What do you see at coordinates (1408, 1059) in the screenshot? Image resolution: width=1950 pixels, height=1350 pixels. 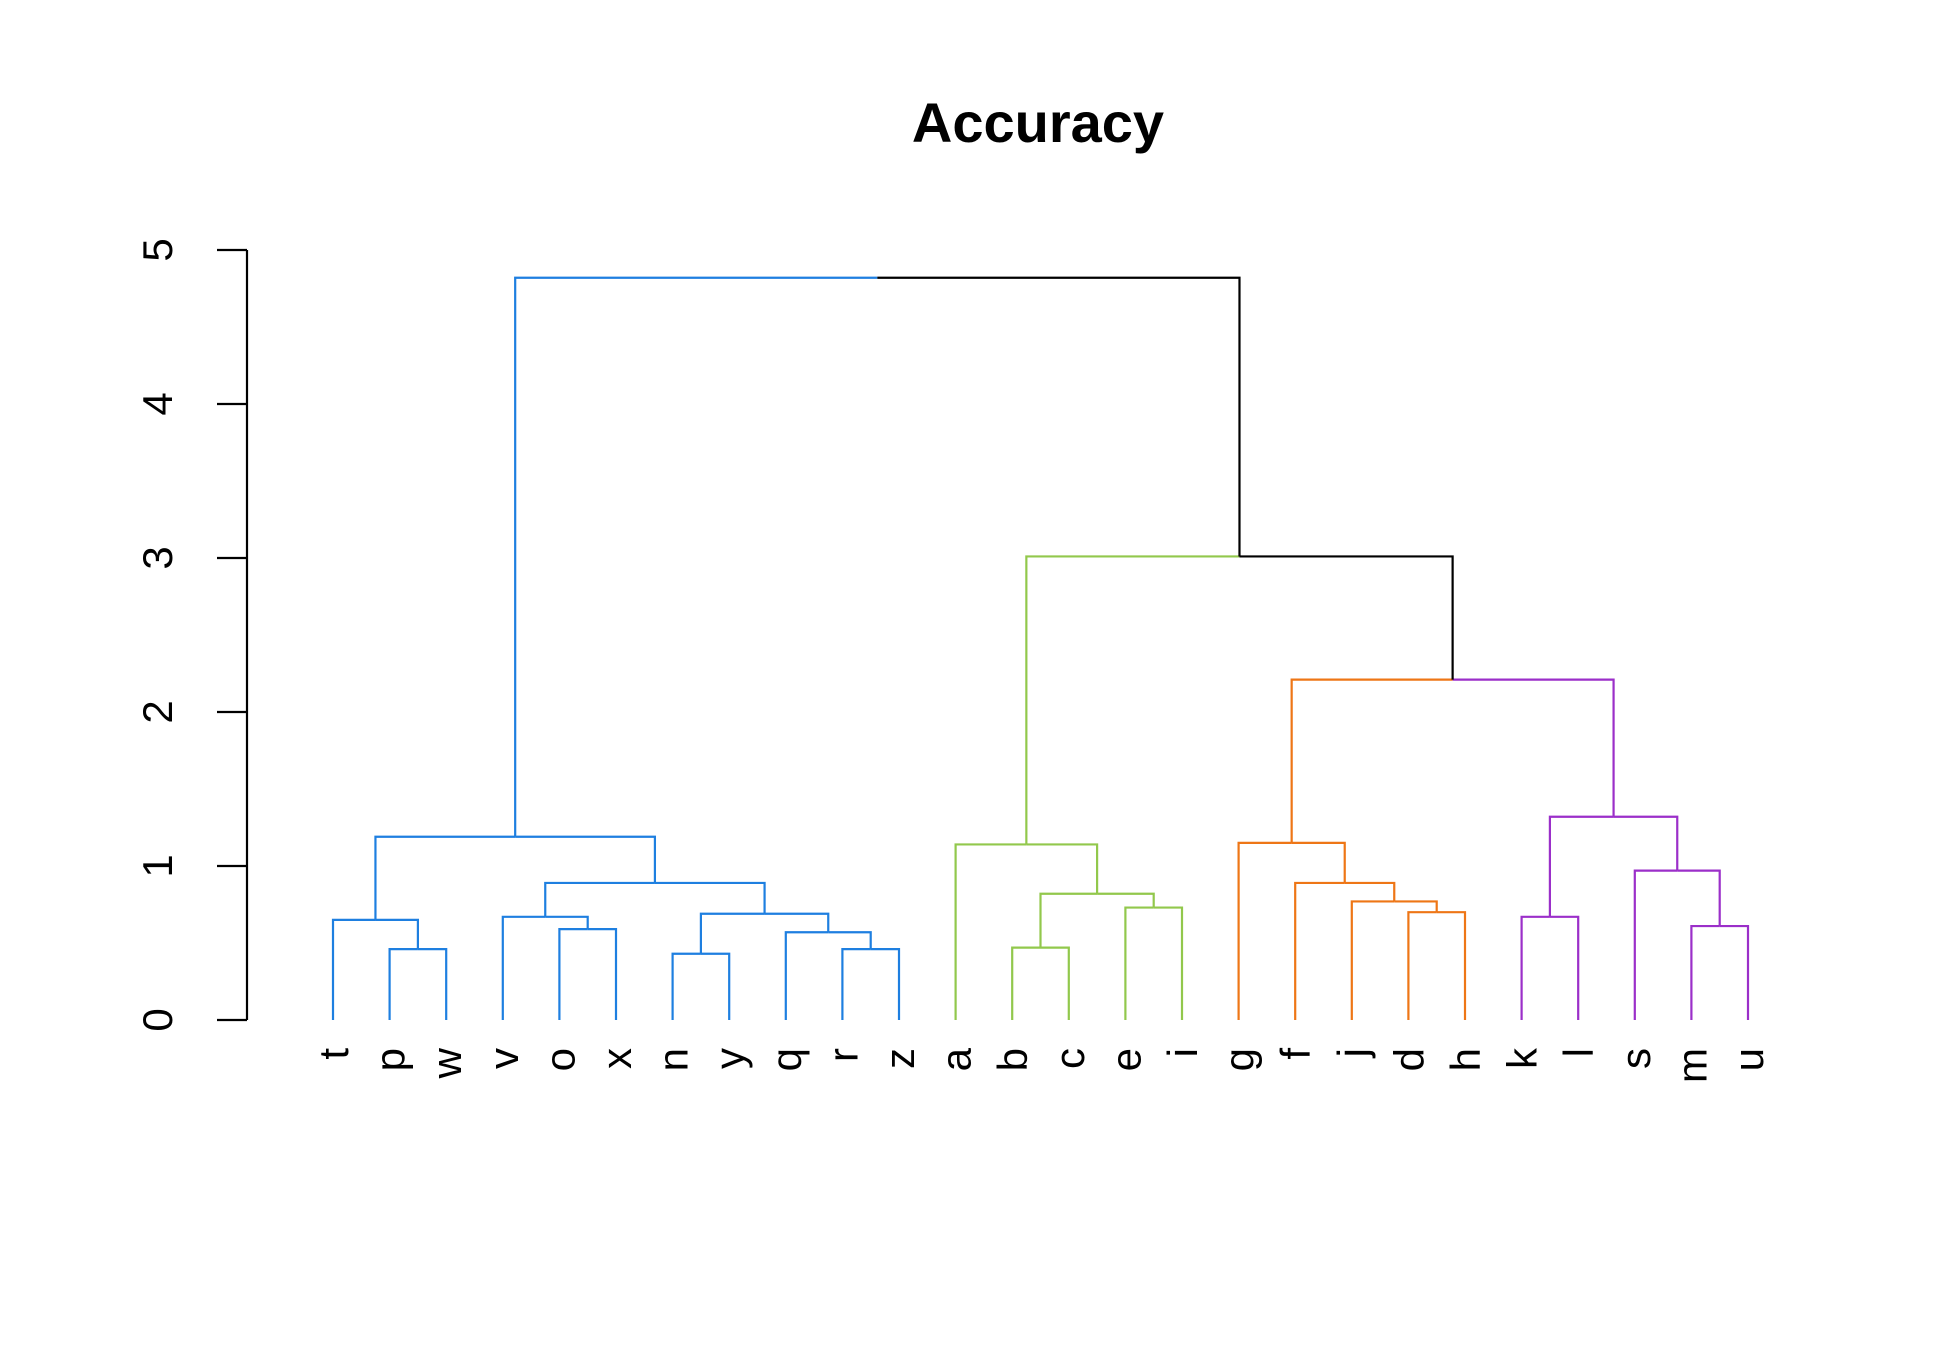 I see `leaf-label-d: d` at bounding box center [1408, 1059].